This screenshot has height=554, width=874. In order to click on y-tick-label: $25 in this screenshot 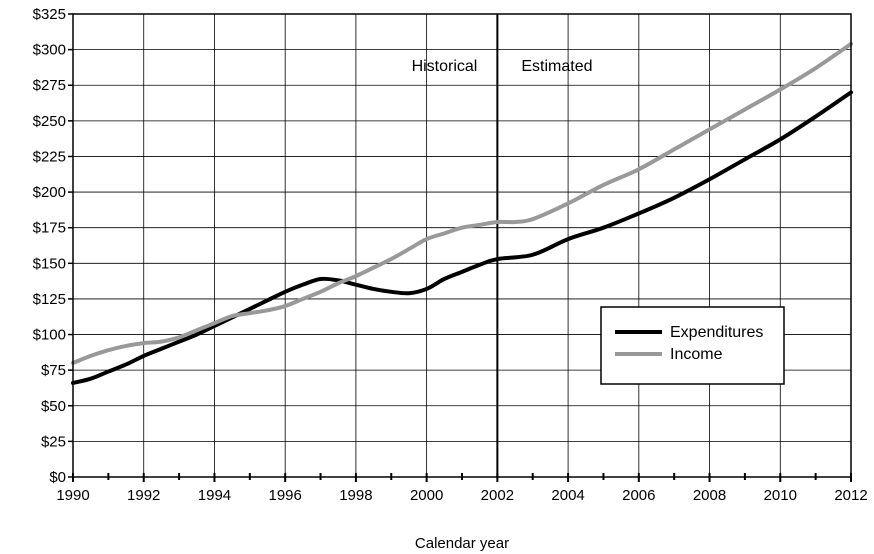, I will do `click(53, 441)`.